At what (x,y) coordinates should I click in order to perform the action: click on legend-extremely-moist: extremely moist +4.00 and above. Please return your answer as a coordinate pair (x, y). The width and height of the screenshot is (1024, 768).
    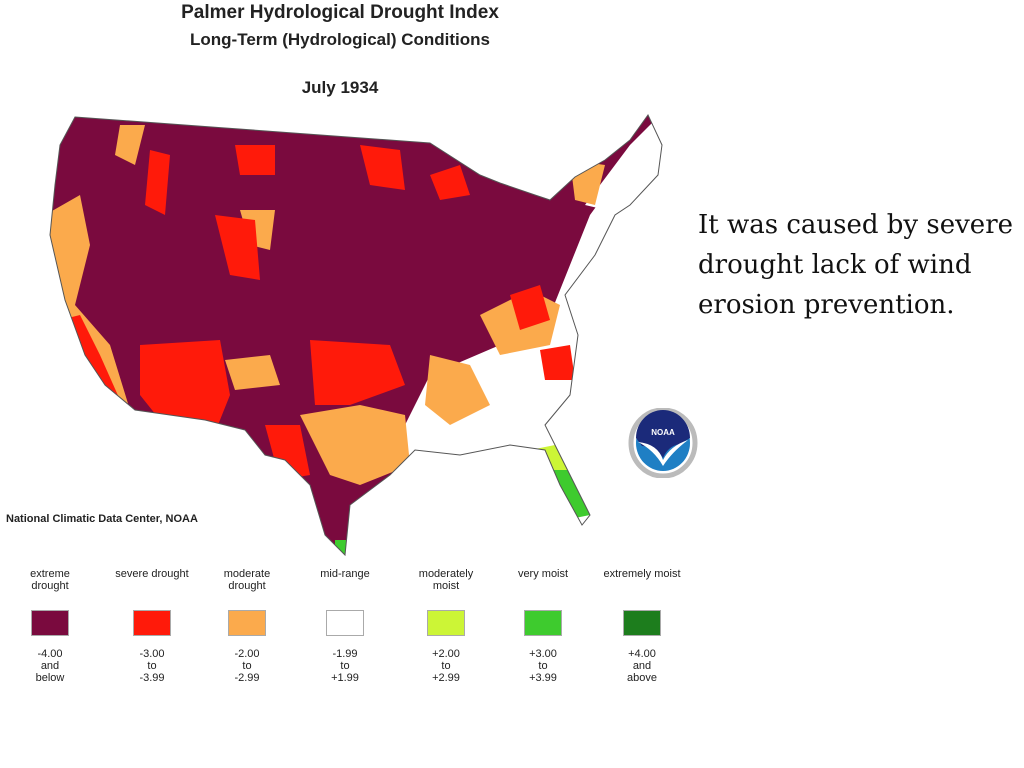
    Looking at the image, I should click on (642, 626).